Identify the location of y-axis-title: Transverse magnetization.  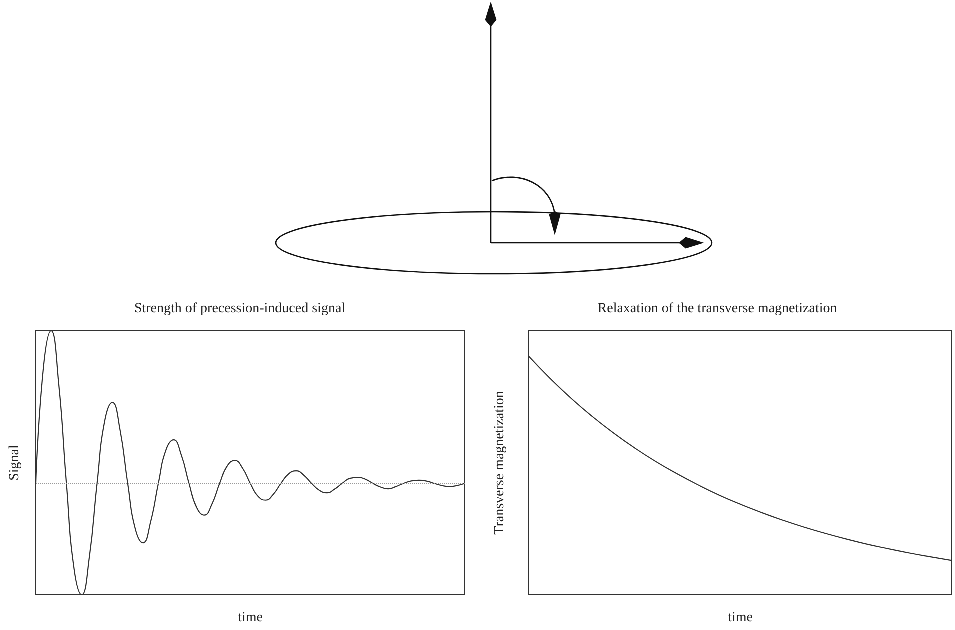
(500, 463).